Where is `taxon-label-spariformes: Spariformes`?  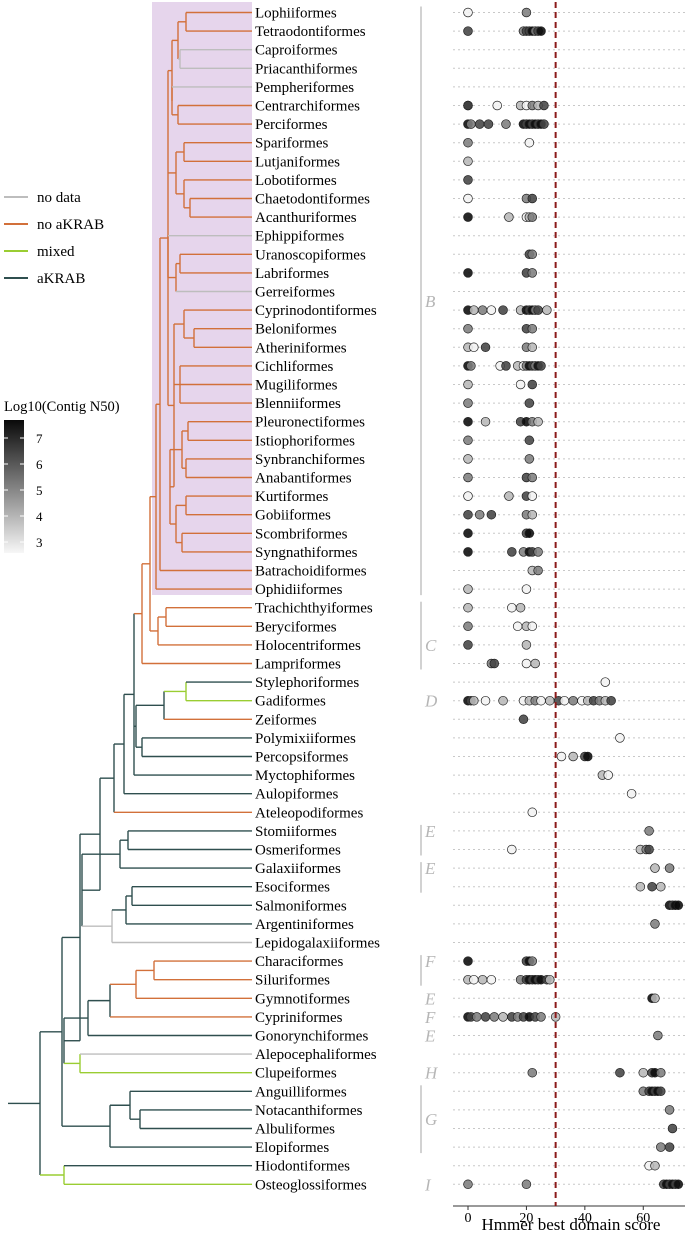
taxon-label-spariformes: Spariformes is located at coordinates (291, 144).